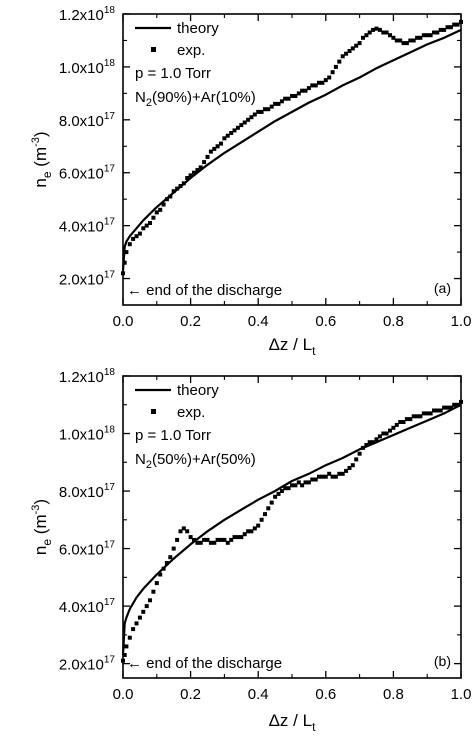  What do you see at coordinates (36, 142) in the screenshot?
I see `y-axis-title-unit-sup: -3` at bounding box center [36, 142].